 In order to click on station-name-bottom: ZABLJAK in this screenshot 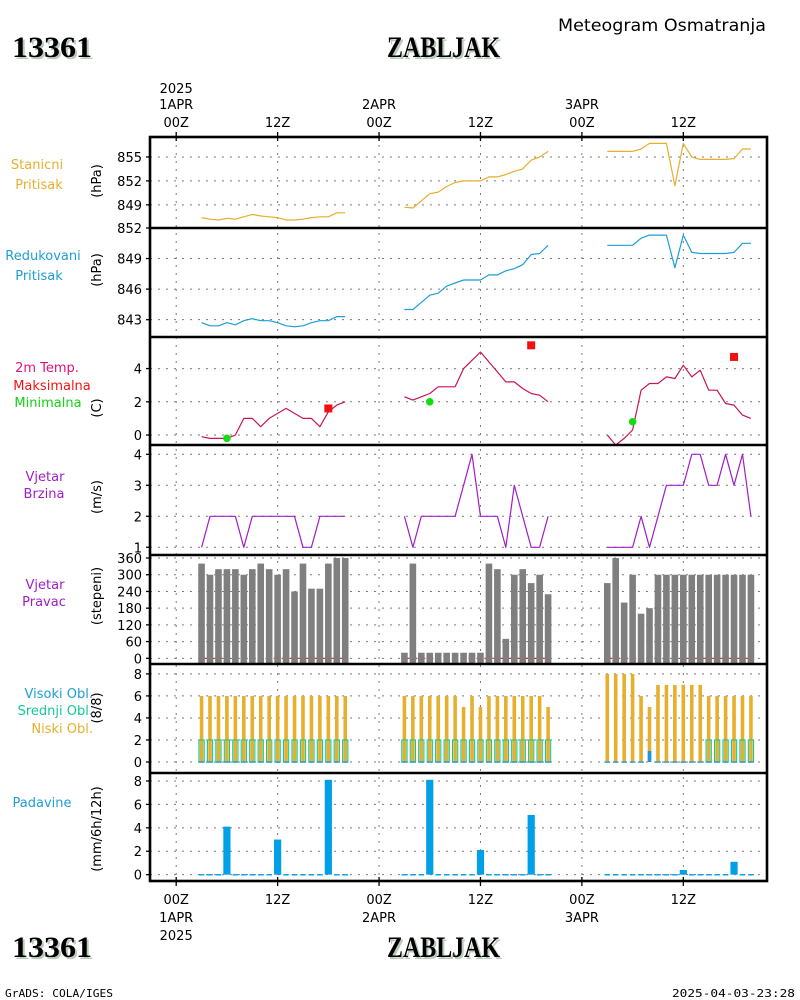, I will do `click(444, 947)`.